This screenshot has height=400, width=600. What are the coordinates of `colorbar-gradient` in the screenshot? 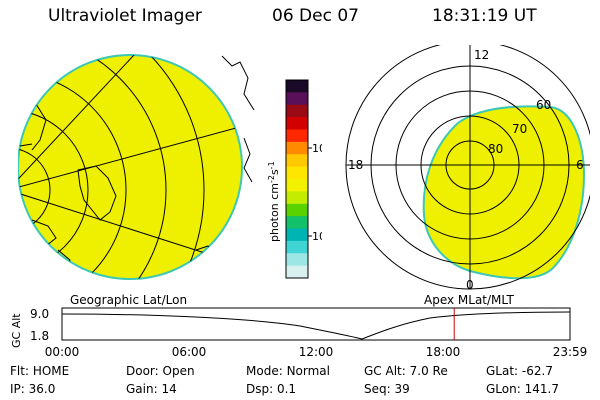 It's located at (297, 179).